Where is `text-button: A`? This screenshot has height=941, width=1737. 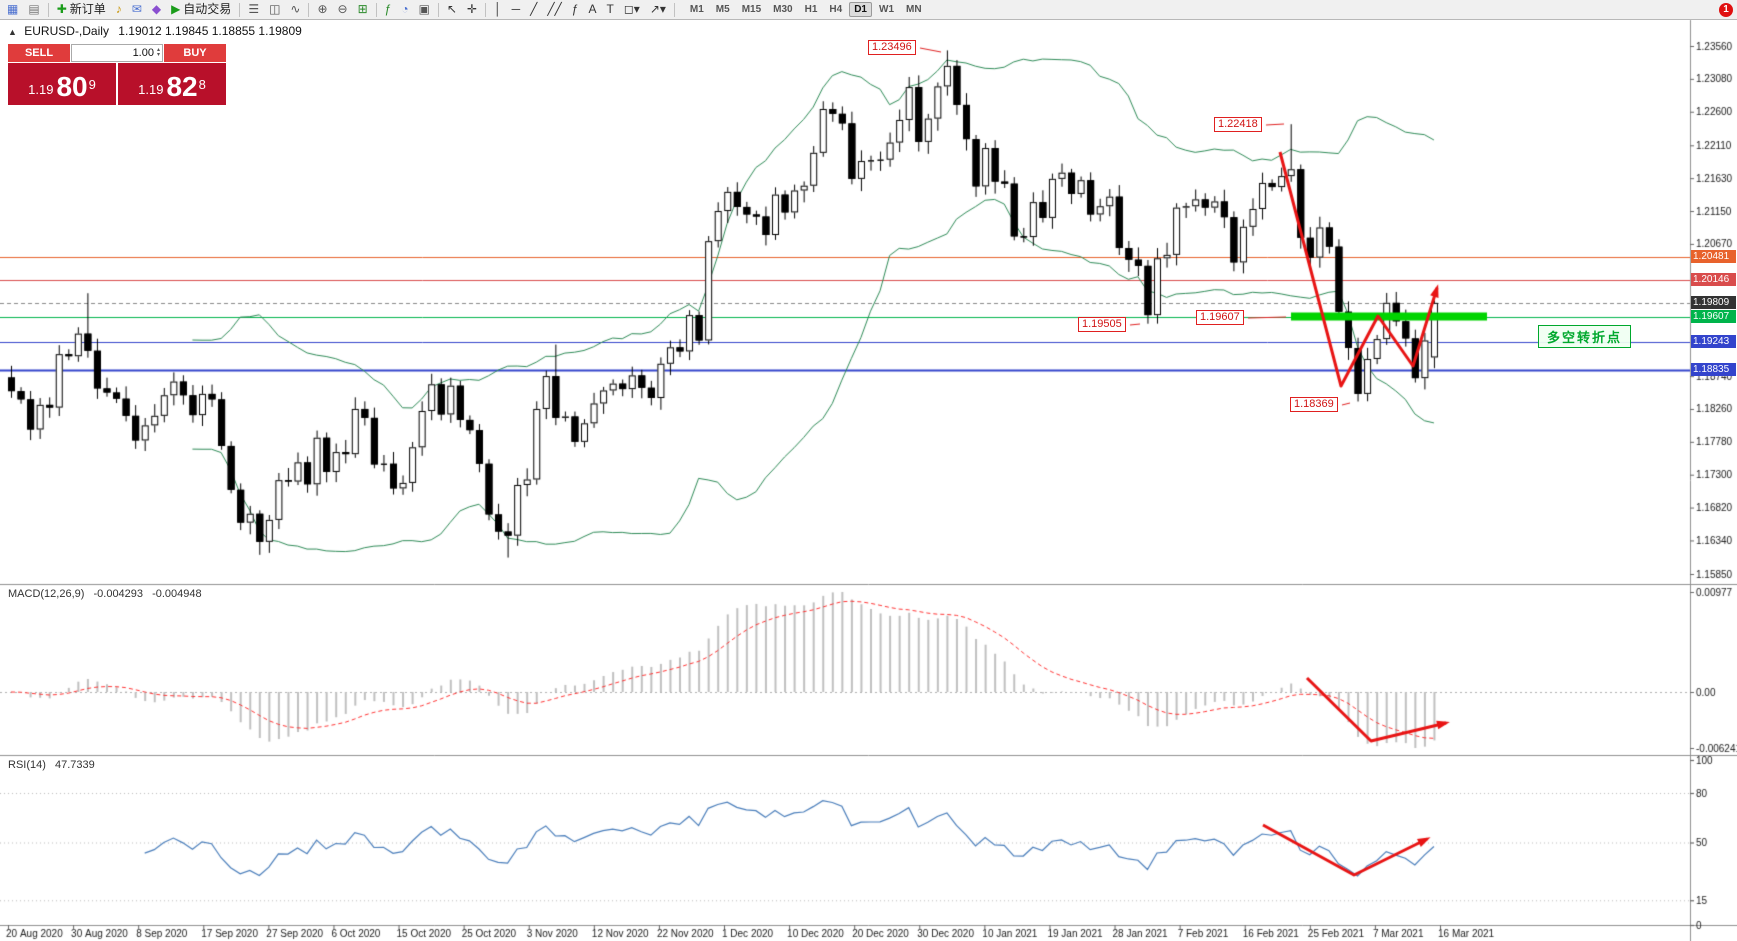
text-button: A is located at coordinates (592, 9).